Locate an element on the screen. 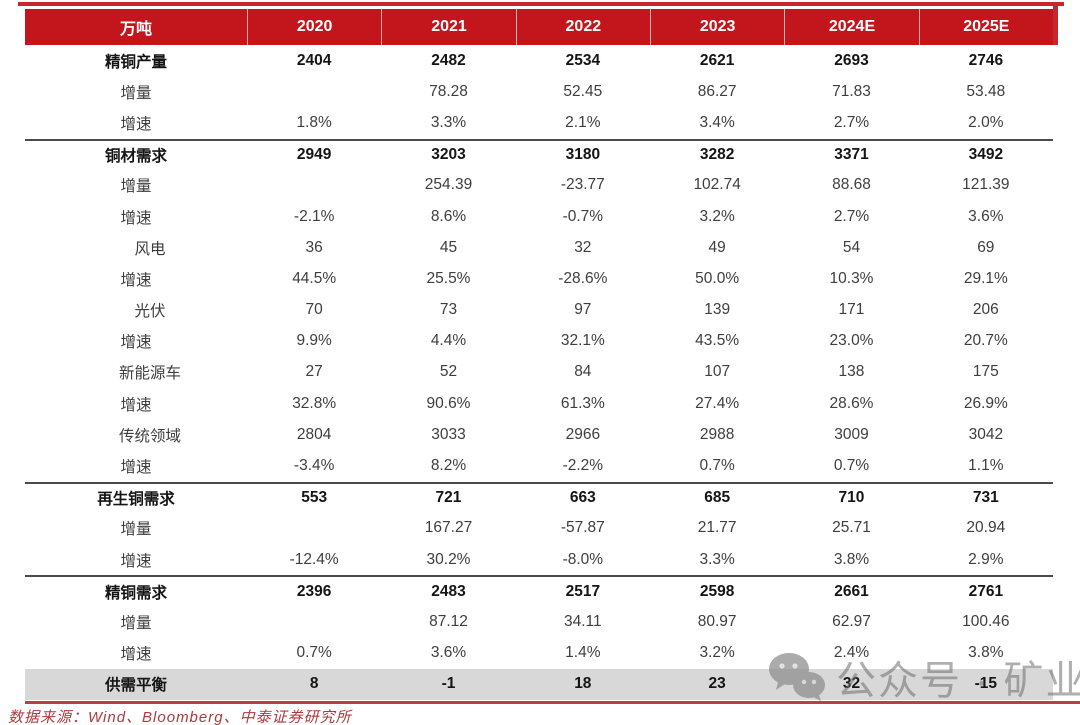 Image resolution: width=1080 pixels, height=725 pixels. value-cell: 1.8% is located at coordinates (314, 122).